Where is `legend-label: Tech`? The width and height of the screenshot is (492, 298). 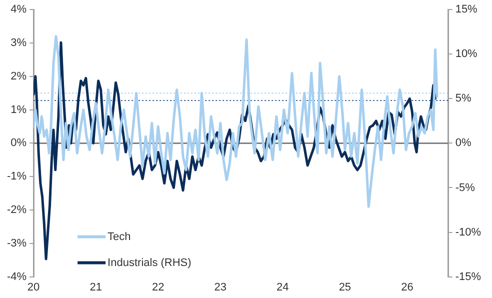
legend-label: Tech is located at coordinates (119, 236).